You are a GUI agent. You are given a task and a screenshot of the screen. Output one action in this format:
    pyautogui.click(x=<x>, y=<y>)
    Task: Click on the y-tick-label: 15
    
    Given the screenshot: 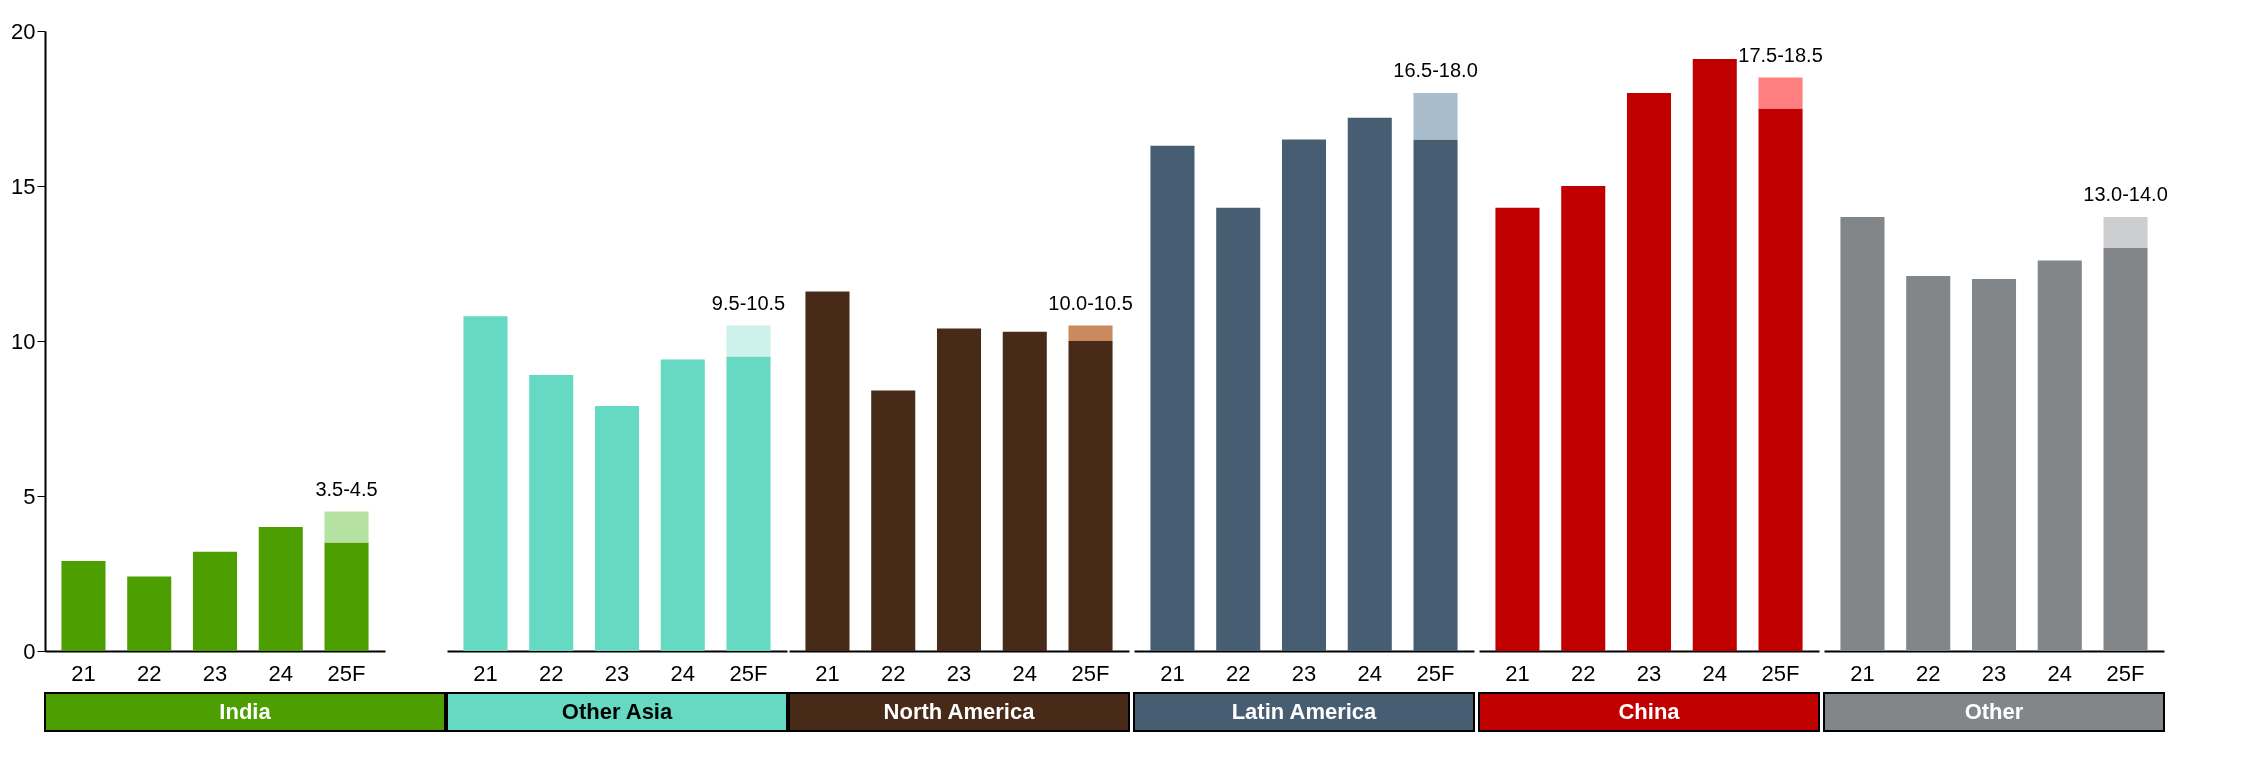 What is the action you would take?
    pyautogui.click(x=23, y=186)
    